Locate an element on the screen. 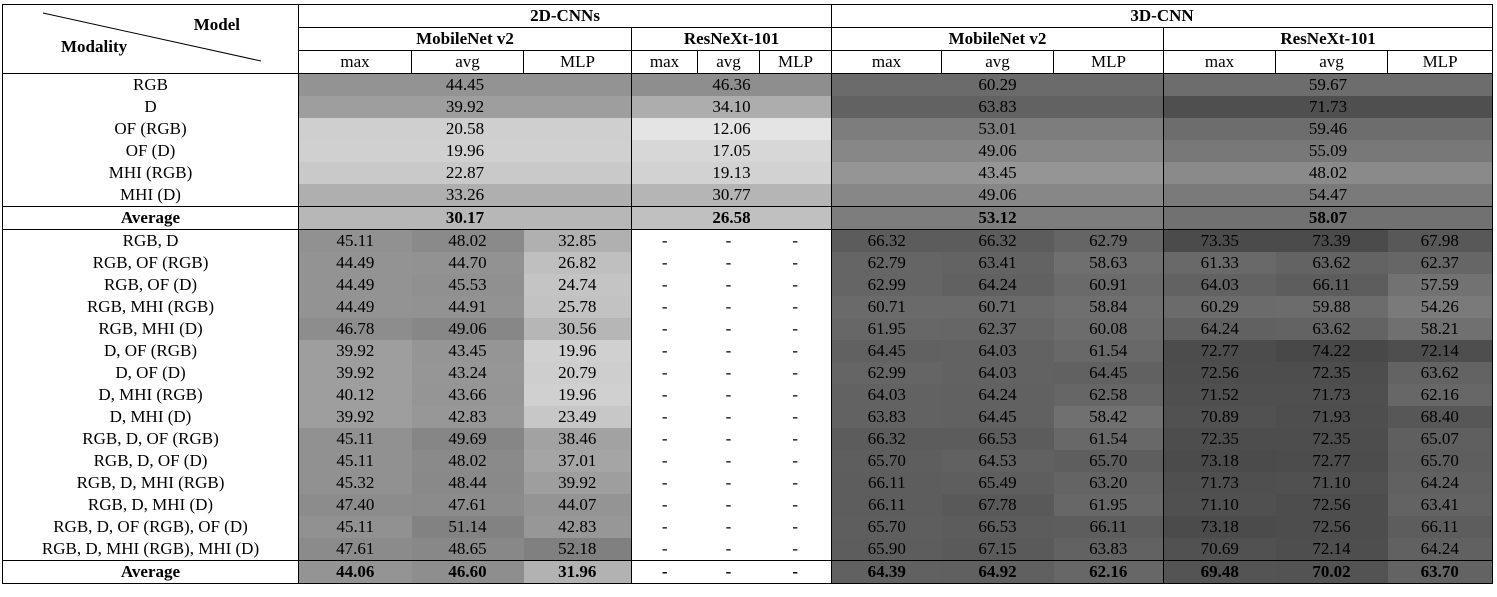 The height and width of the screenshot is (597, 1497). value-cell: 60.91 is located at coordinates (1109, 285).